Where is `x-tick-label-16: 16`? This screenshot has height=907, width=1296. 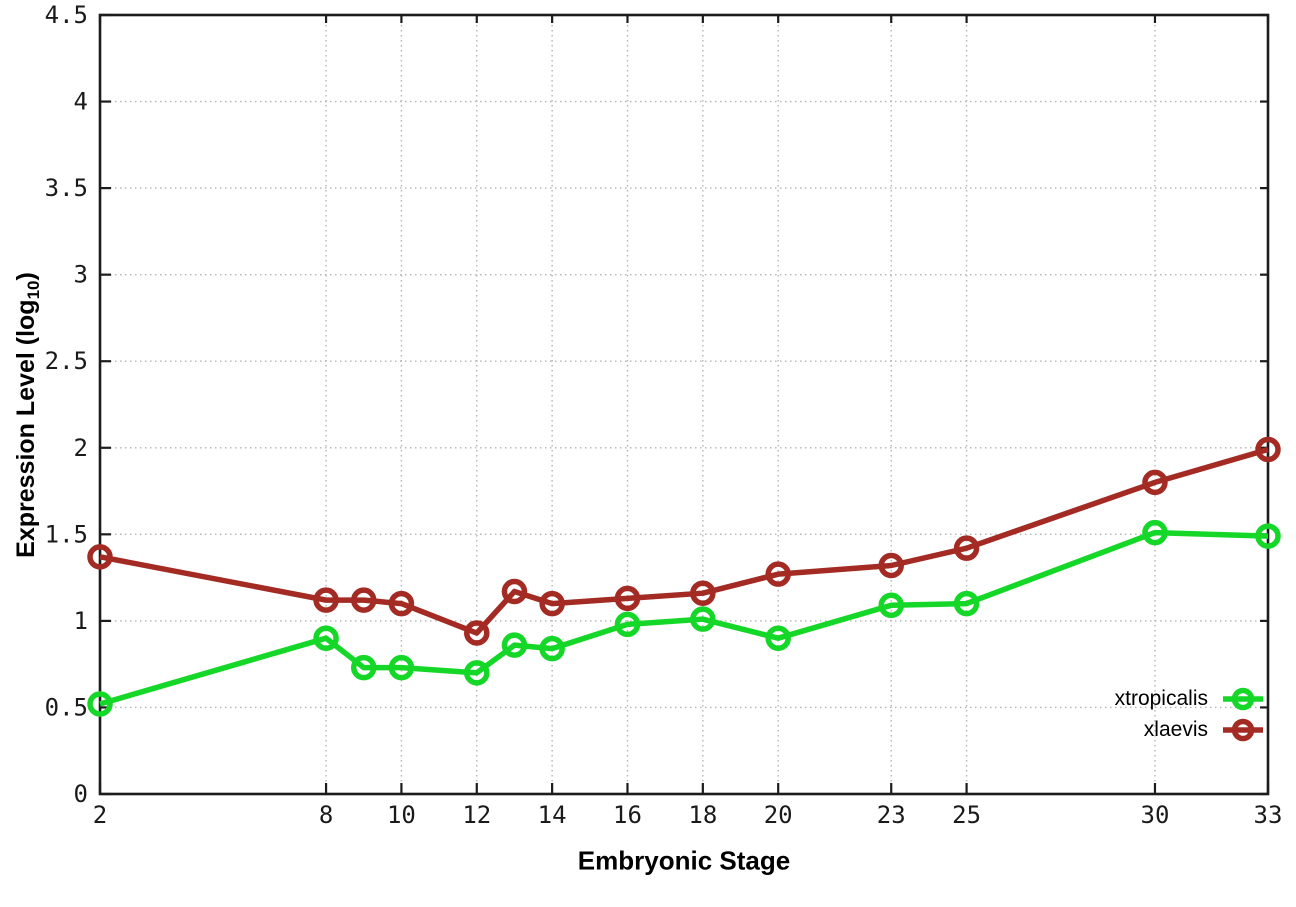 x-tick-label-16: 16 is located at coordinates (627, 815).